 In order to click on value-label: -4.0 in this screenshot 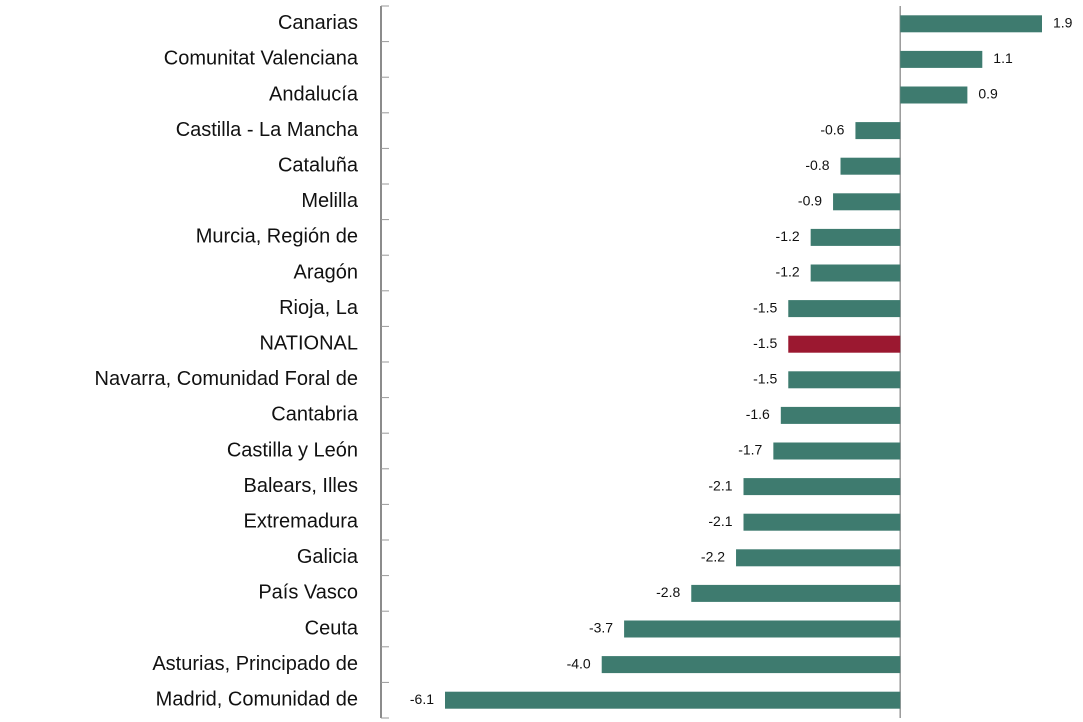, I will do `click(579, 663)`.